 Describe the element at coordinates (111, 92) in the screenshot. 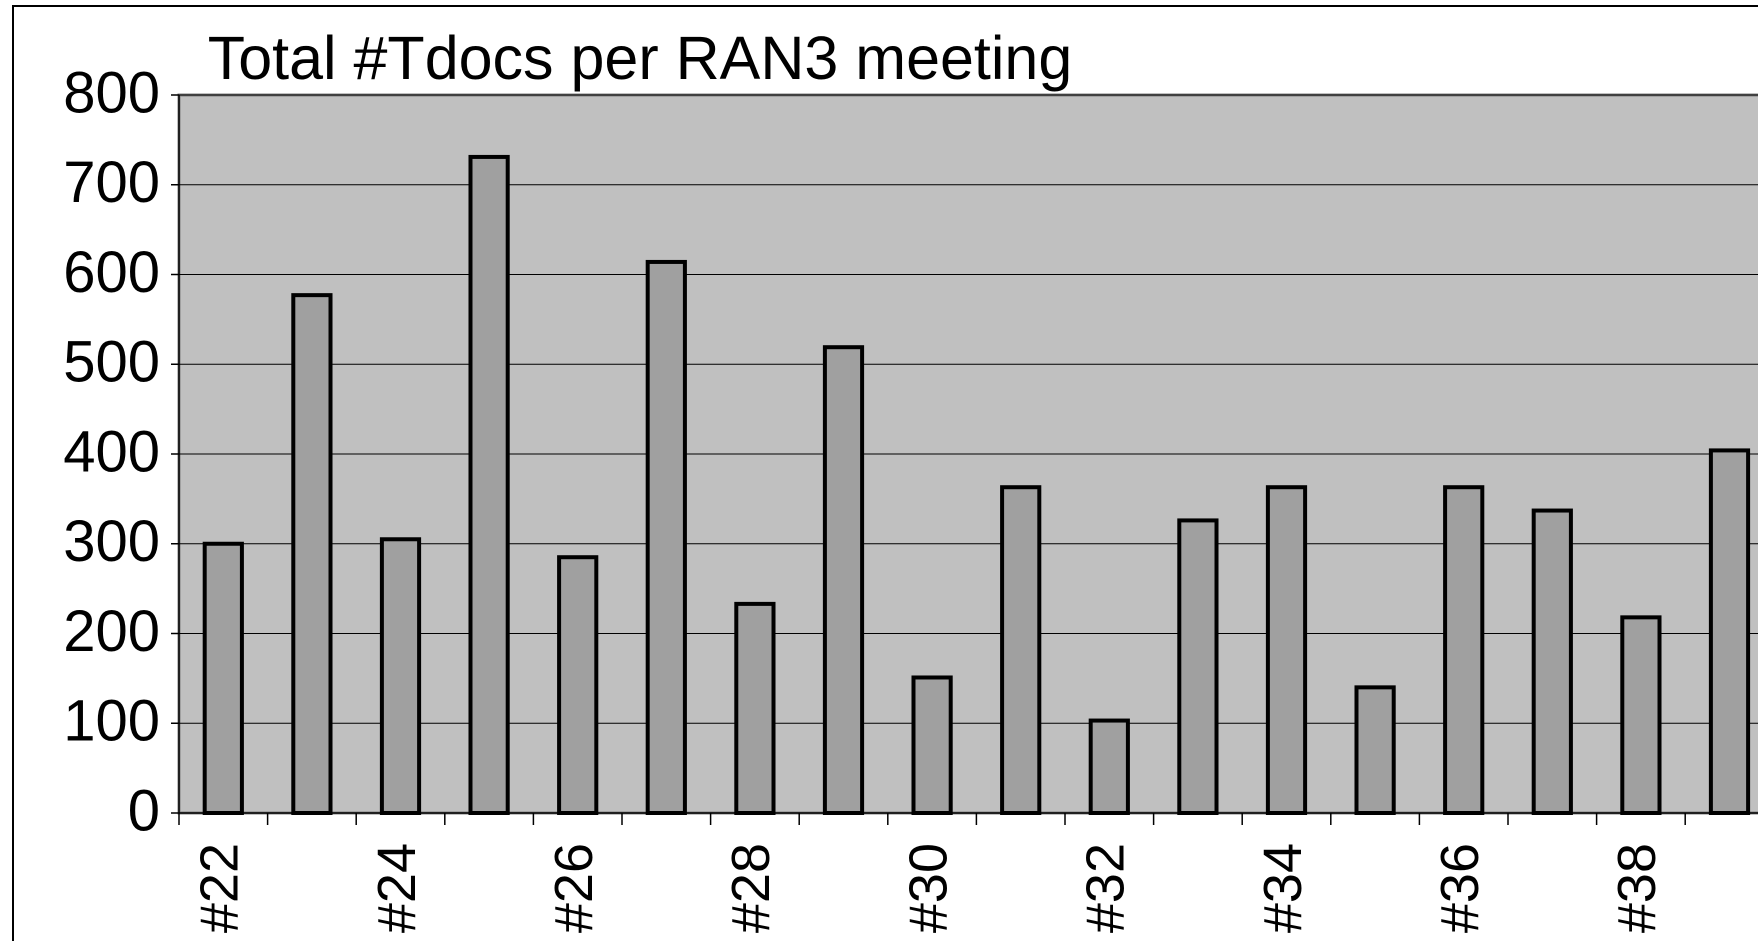

I see `y-tick-label: 800` at that location.